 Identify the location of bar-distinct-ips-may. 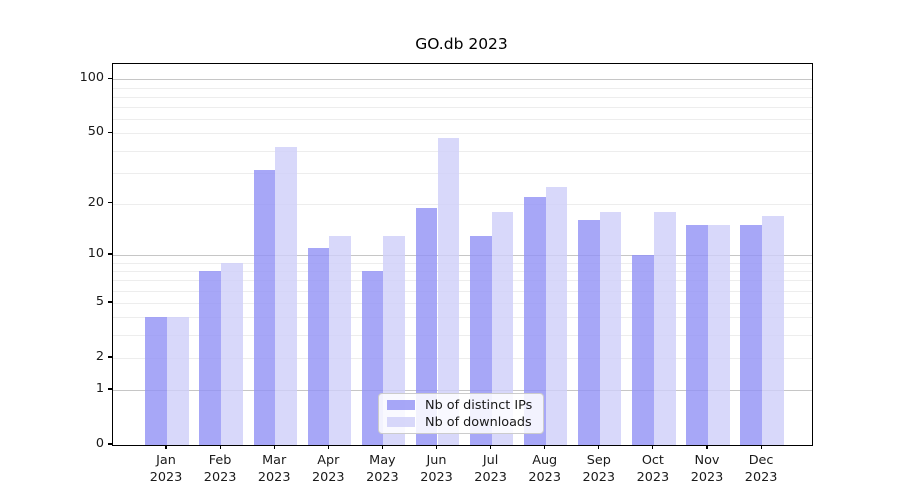
(372, 357).